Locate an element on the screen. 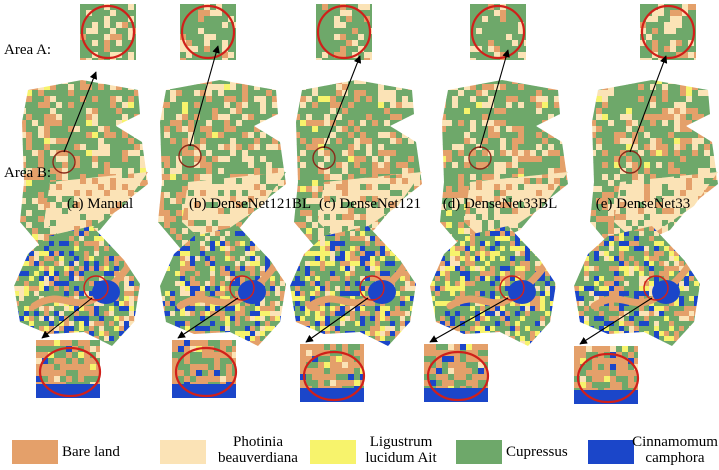  area-b-label: Area B: is located at coordinates (28, 173).